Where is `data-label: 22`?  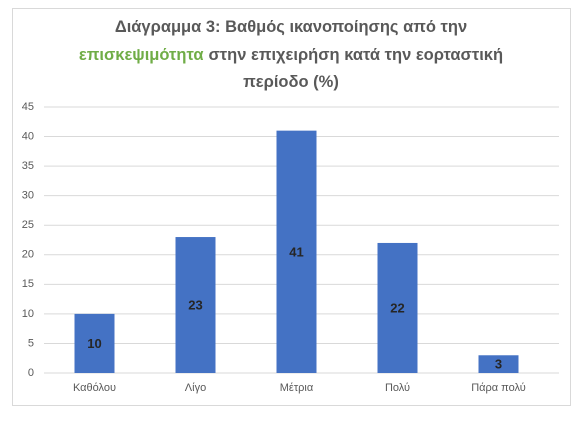 data-label: 22 is located at coordinates (397, 307).